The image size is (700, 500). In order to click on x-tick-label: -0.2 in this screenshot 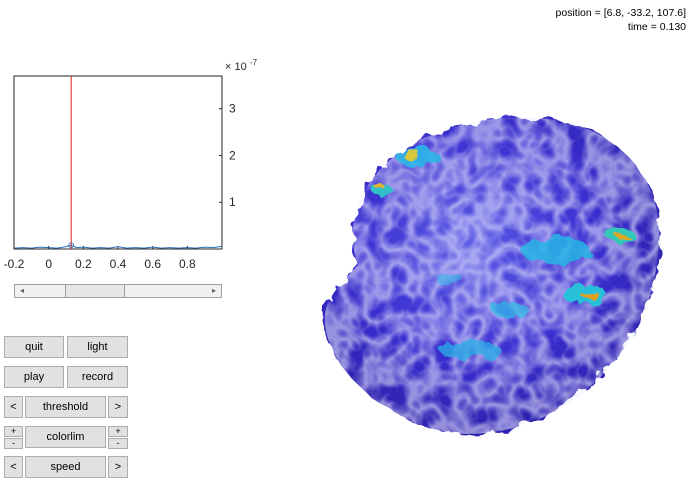, I will do `click(14, 264)`.